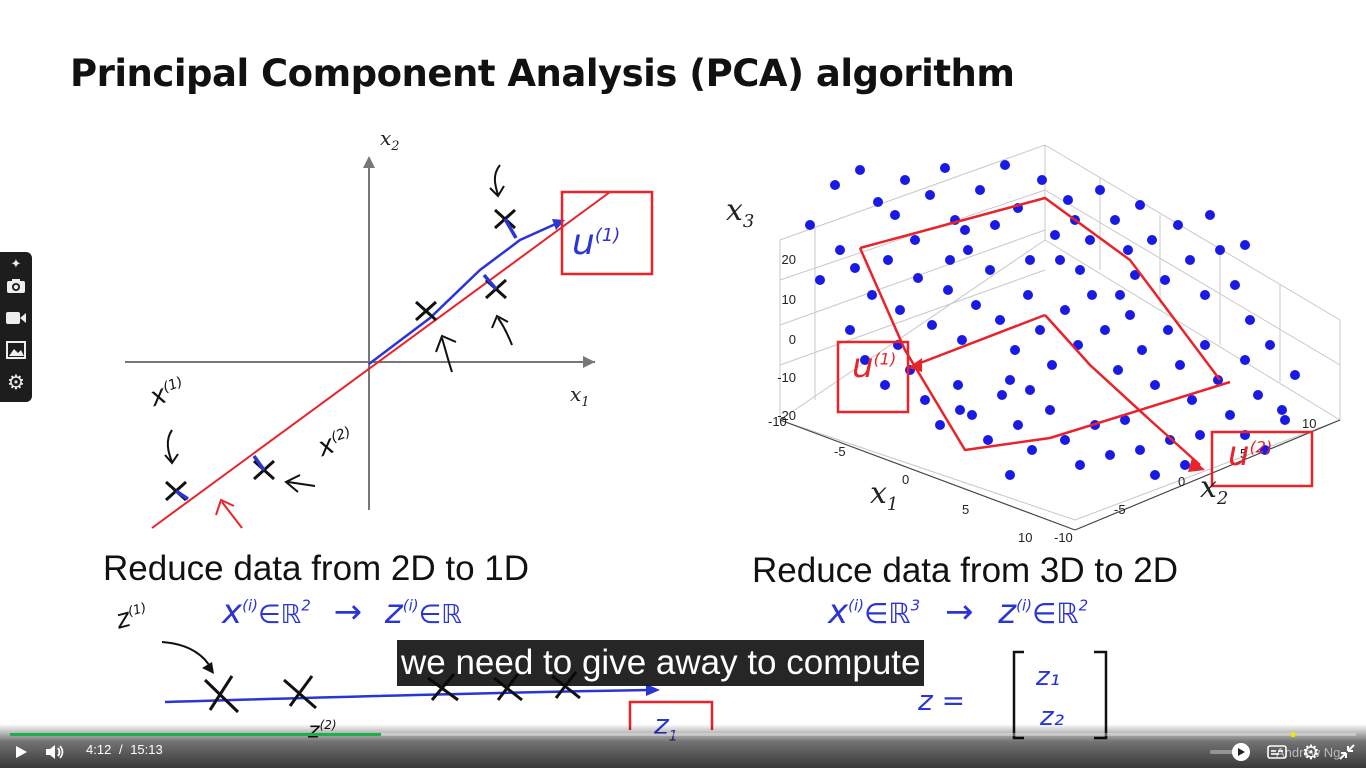  I want to click on axis-label-x1: x1, so click(580, 396).